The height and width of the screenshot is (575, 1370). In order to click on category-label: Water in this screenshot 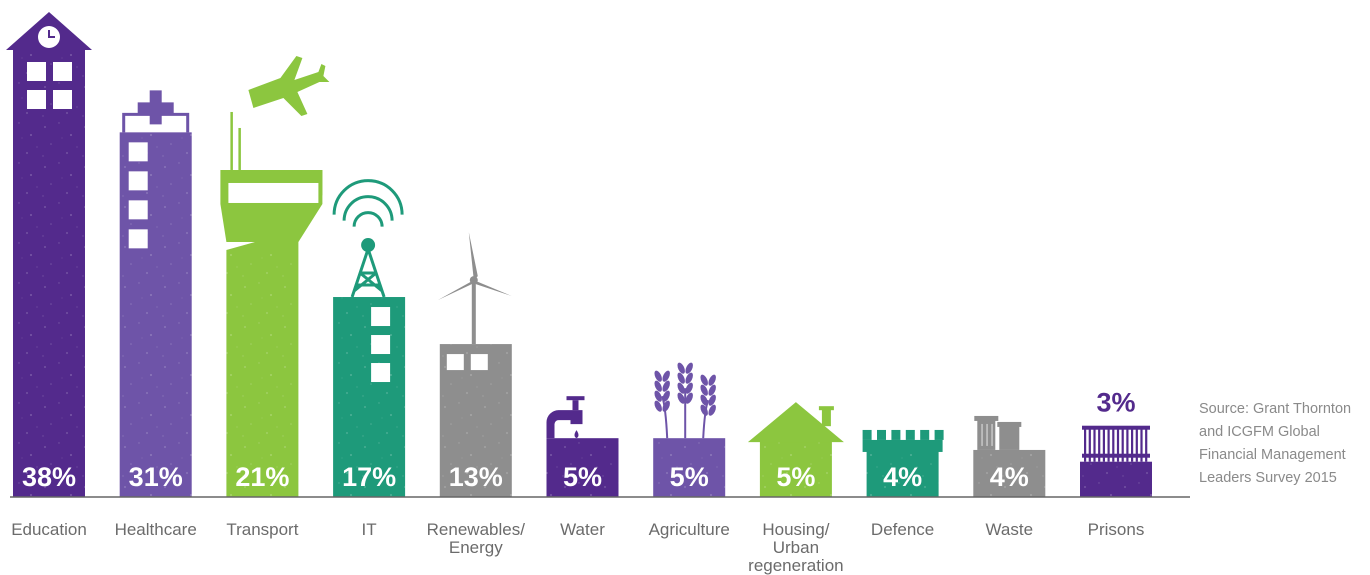, I will do `click(582, 529)`.